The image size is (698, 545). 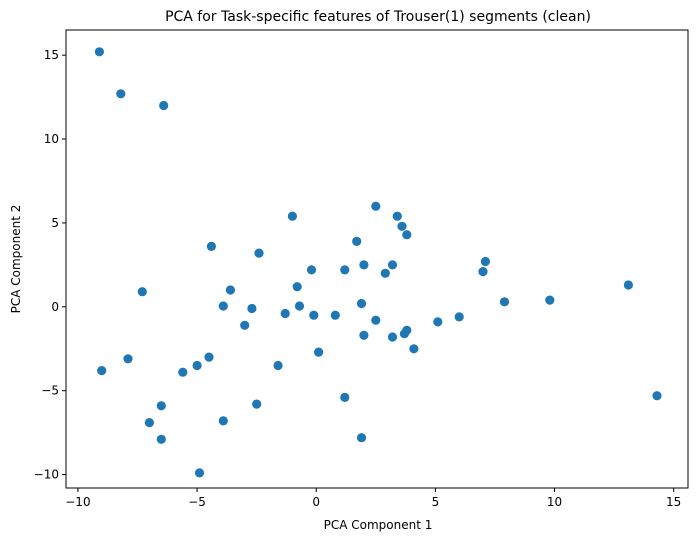 I want to click on y-tick-label: −10, so click(x=46, y=475).